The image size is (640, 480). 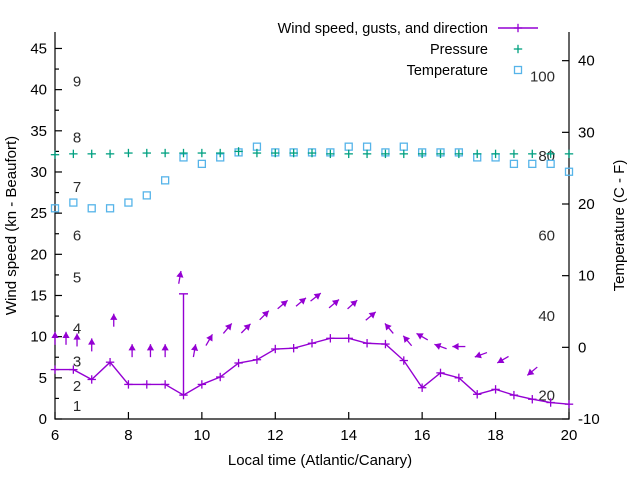 I want to click on y-tick-label-right: 0, so click(x=582, y=347).